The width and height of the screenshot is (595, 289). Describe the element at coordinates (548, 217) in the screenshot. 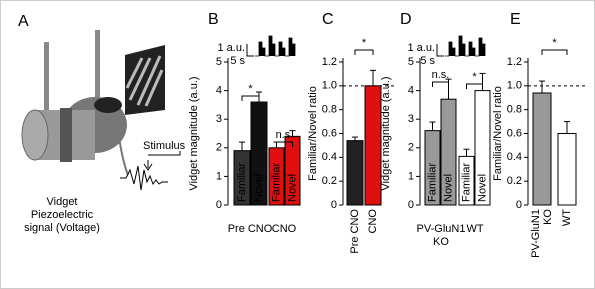

I see `x-tick-label: KO` at that location.